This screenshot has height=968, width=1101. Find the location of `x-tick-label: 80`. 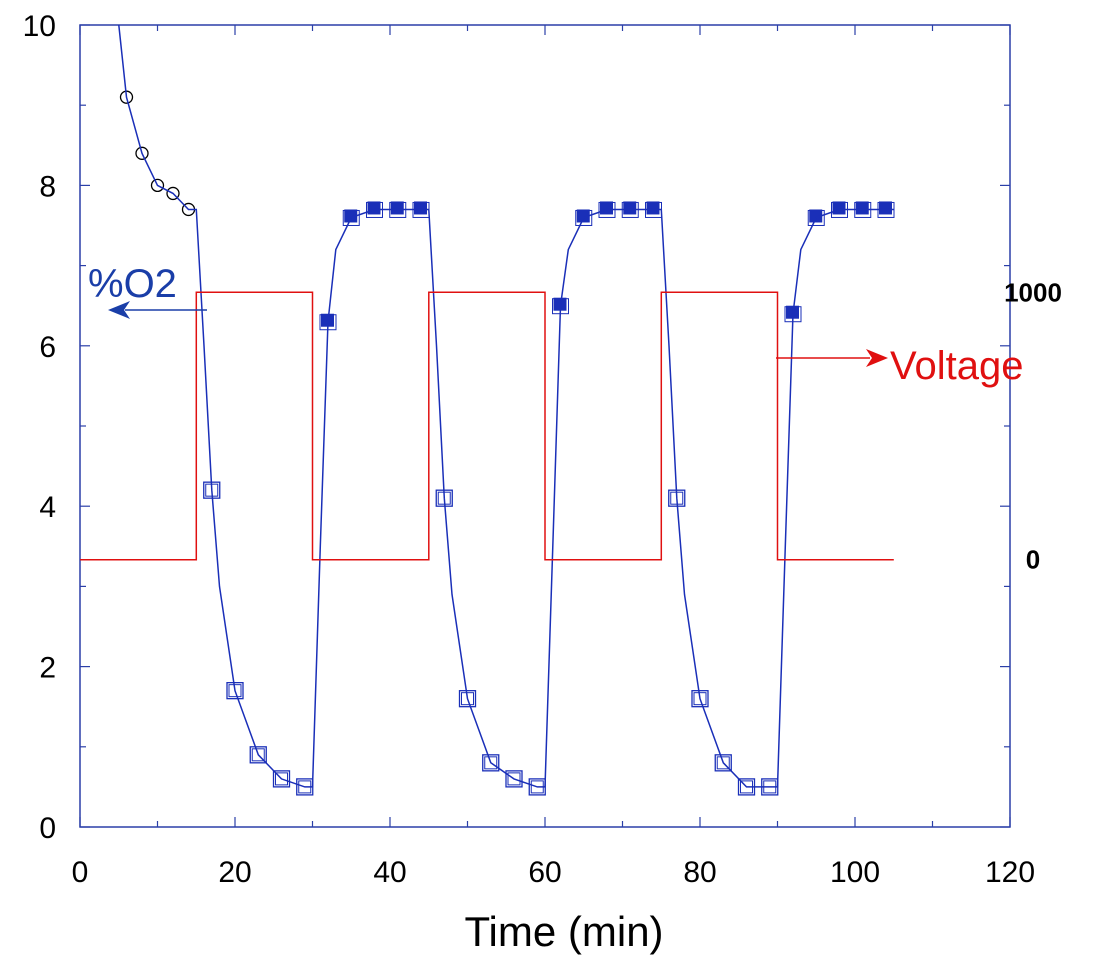

x-tick-label: 80 is located at coordinates (699, 872).